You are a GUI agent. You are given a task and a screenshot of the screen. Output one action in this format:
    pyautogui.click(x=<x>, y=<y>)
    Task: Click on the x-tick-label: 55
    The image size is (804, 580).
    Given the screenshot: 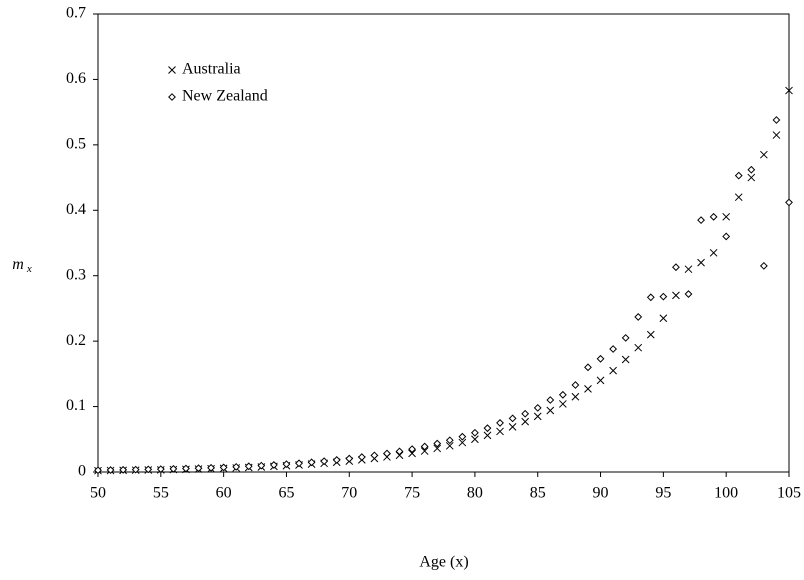 What is the action you would take?
    pyautogui.click(x=161, y=493)
    